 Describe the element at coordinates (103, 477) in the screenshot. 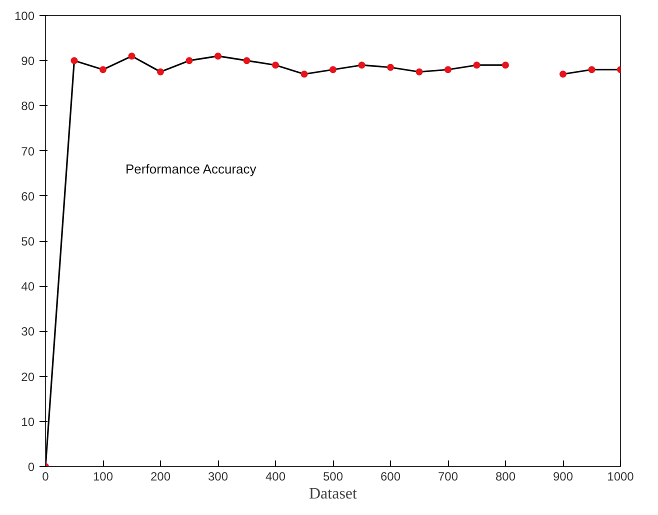

I see `x-tick-label: 100` at that location.